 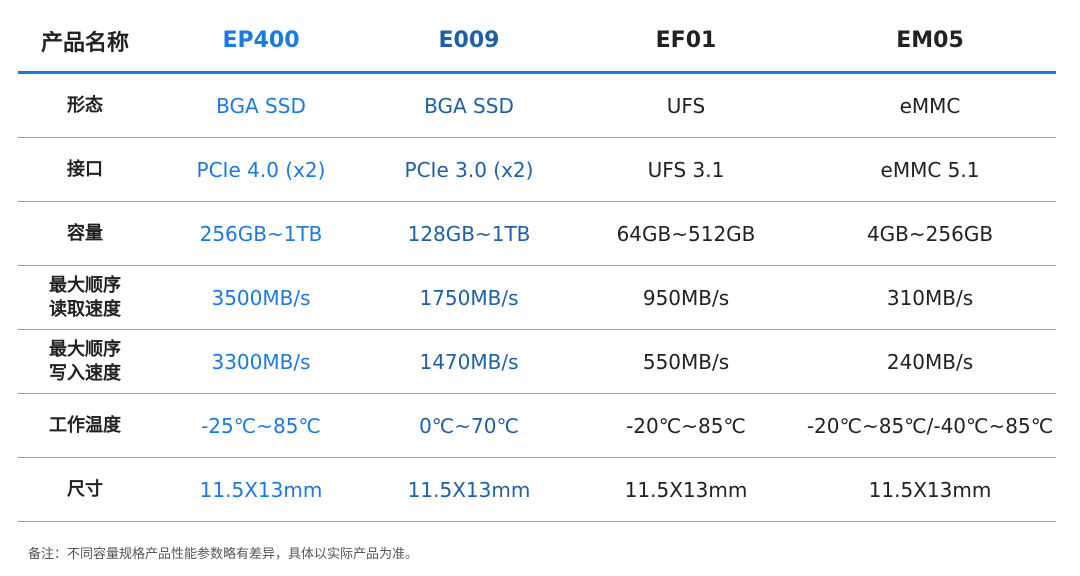 I want to click on table-row: 容量 256GB~1TB 128GB~1TB 64GB~512GB 4GB~256GB, so click(x=537, y=234).